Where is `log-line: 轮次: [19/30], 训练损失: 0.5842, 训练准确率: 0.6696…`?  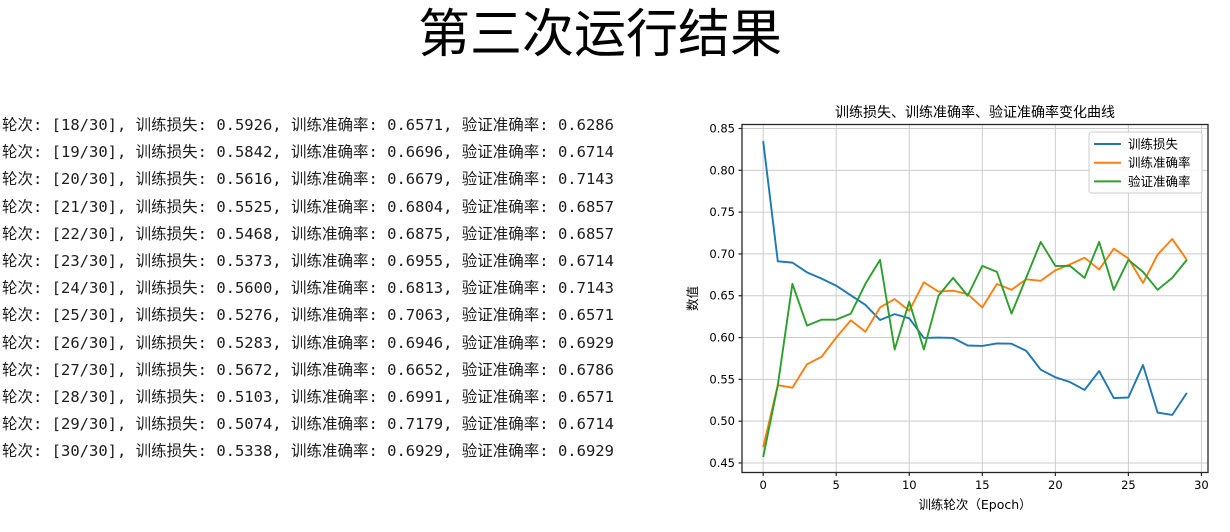 log-line: 轮次: [19/30], 训练损失: 0.5842, 训练准确率: 0.6696… is located at coordinates (308, 152).